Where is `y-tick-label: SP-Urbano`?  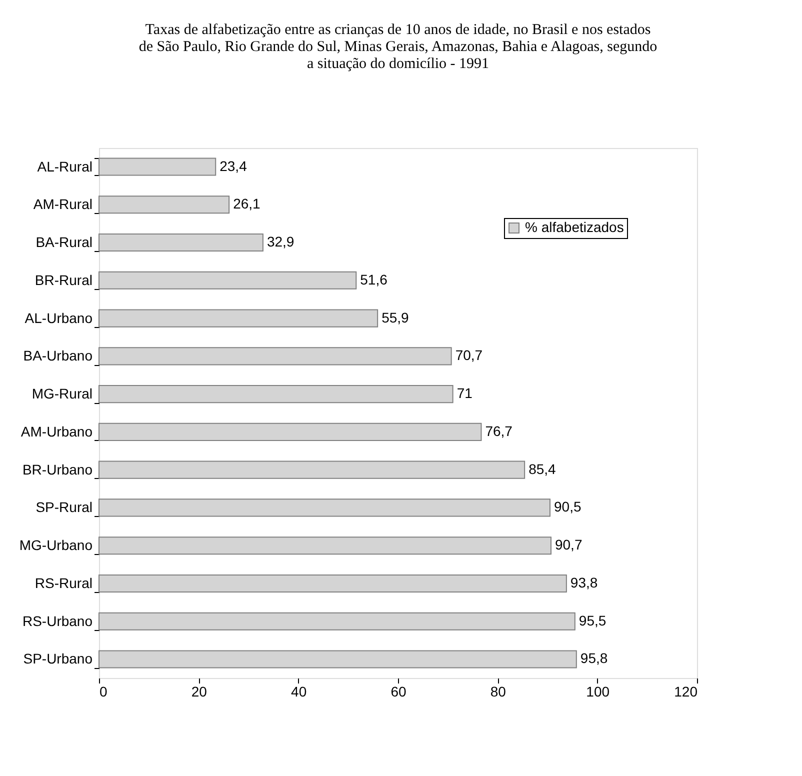 y-tick-label: SP-Urbano is located at coordinates (58, 658).